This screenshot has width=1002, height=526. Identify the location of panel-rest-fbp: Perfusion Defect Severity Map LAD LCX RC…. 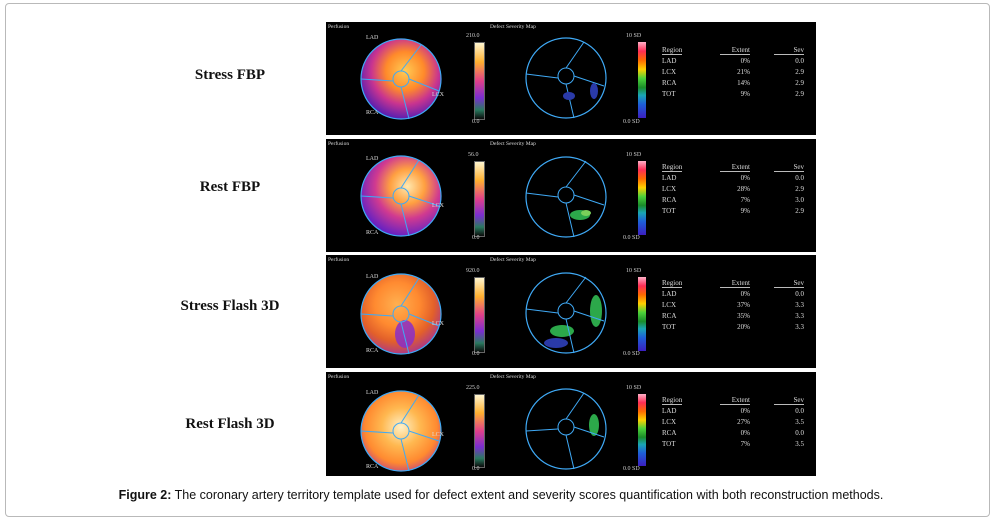
(571, 195).